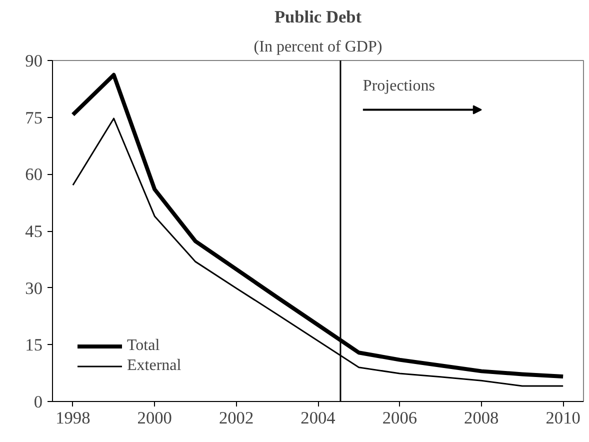 The width and height of the screenshot is (589, 442). What do you see at coordinates (33, 288) in the screenshot?
I see `y-tick-label: 30` at bounding box center [33, 288].